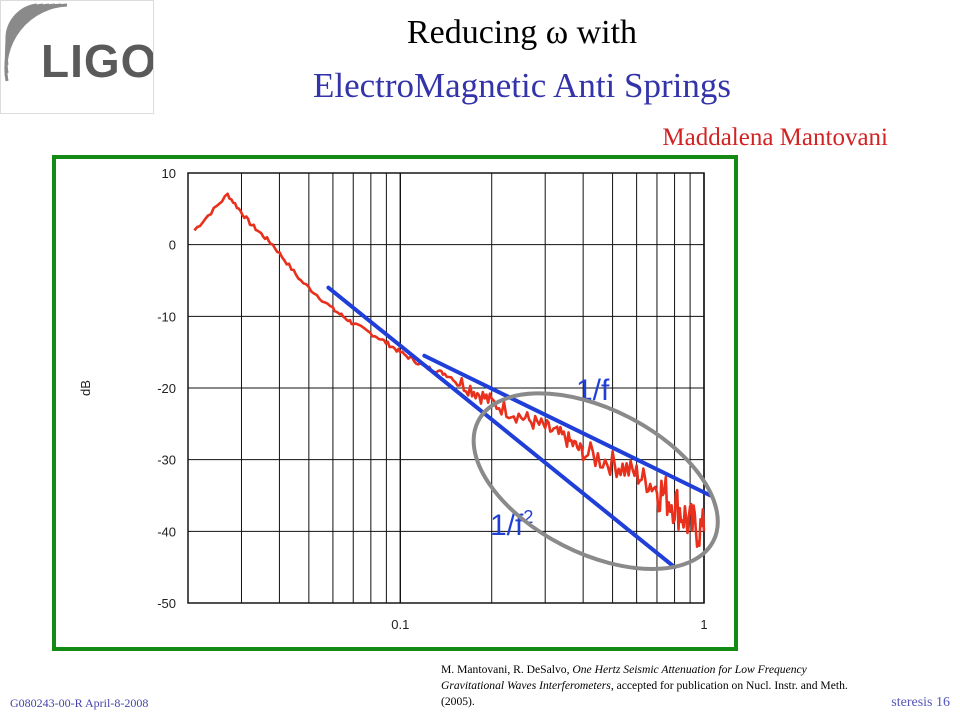 The image size is (960, 720). I want to click on y-tick-label: 10, so click(169, 173).